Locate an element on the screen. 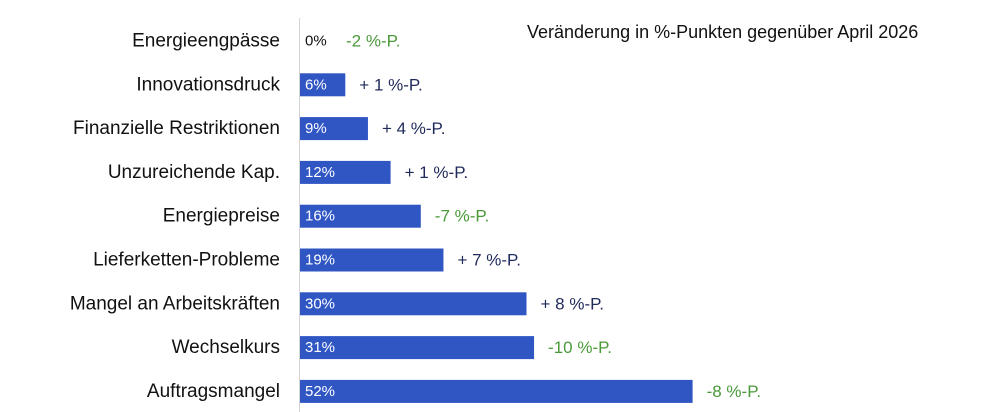  change-label: + 4 %-P. is located at coordinates (413, 128).